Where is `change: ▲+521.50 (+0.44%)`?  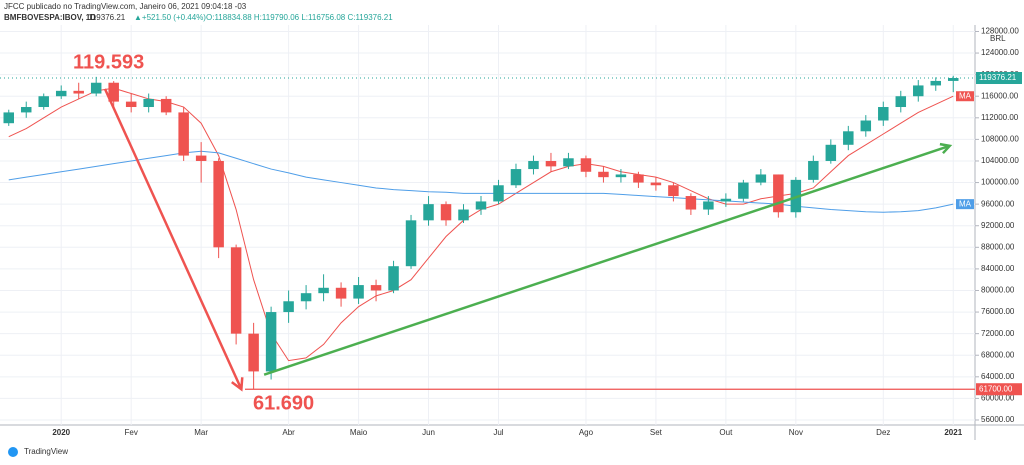
change: ▲+521.50 (+0.44%) is located at coordinates (170, 17).